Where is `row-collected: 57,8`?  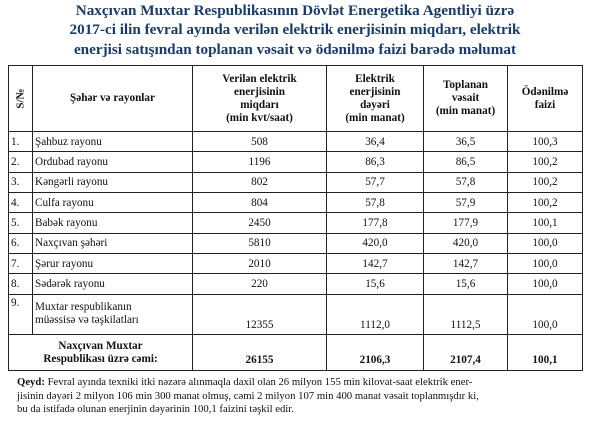 row-collected: 57,8 is located at coordinates (465, 182).